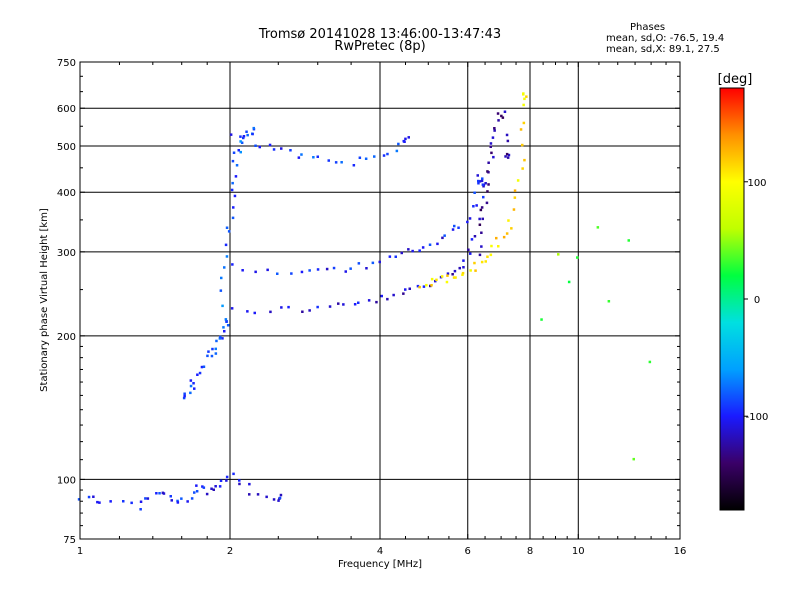  What do you see at coordinates (468, 551) in the screenshot?
I see `x-tick-label: 6` at bounding box center [468, 551].